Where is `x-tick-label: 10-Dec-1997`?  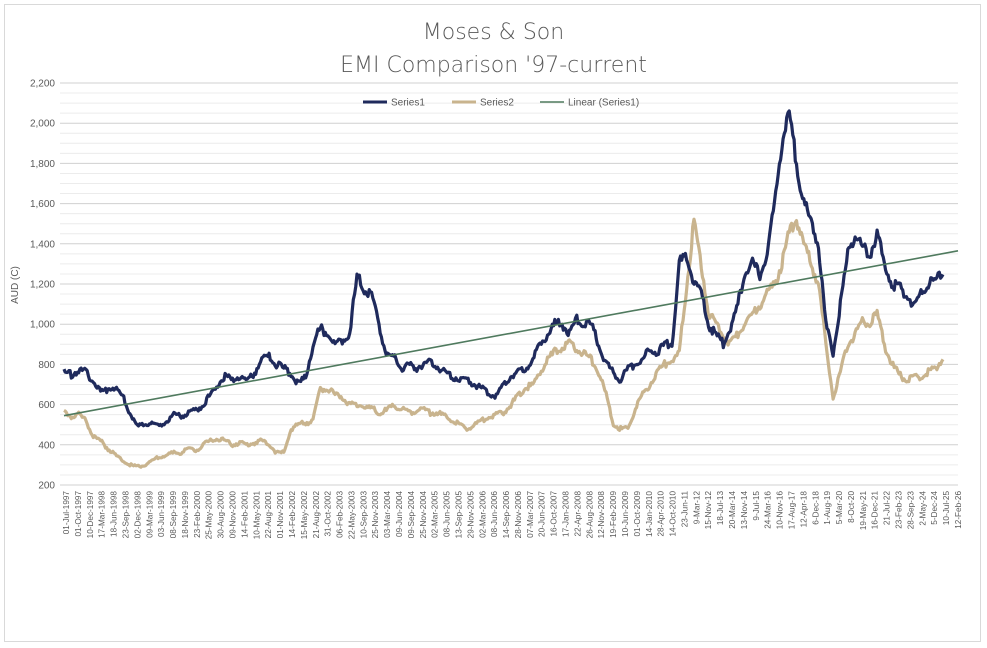
x-tick-label: 10-Dec-1997 is located at coordinates (90, 515).